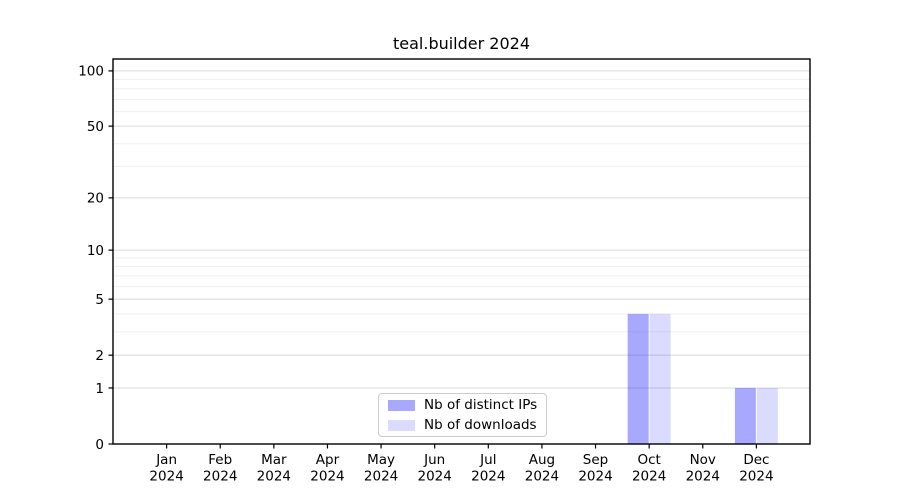 The image size is (900, 500). What do you see at coordinates (480, 425) in the screenshot?
I see `legend-label-downloads: Nb of downloads` at bounding box center [480, 425].